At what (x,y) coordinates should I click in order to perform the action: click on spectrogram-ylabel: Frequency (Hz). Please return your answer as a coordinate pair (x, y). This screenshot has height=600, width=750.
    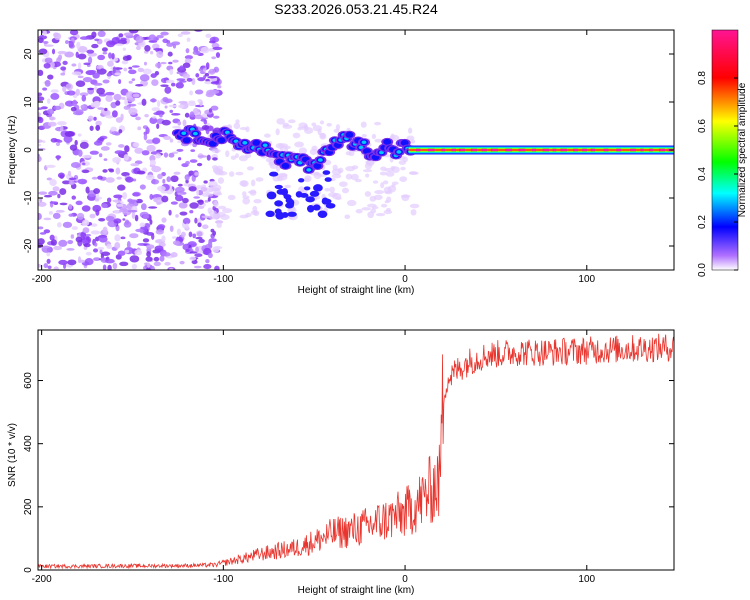
    Looking at the image, I should click on (12, 150).